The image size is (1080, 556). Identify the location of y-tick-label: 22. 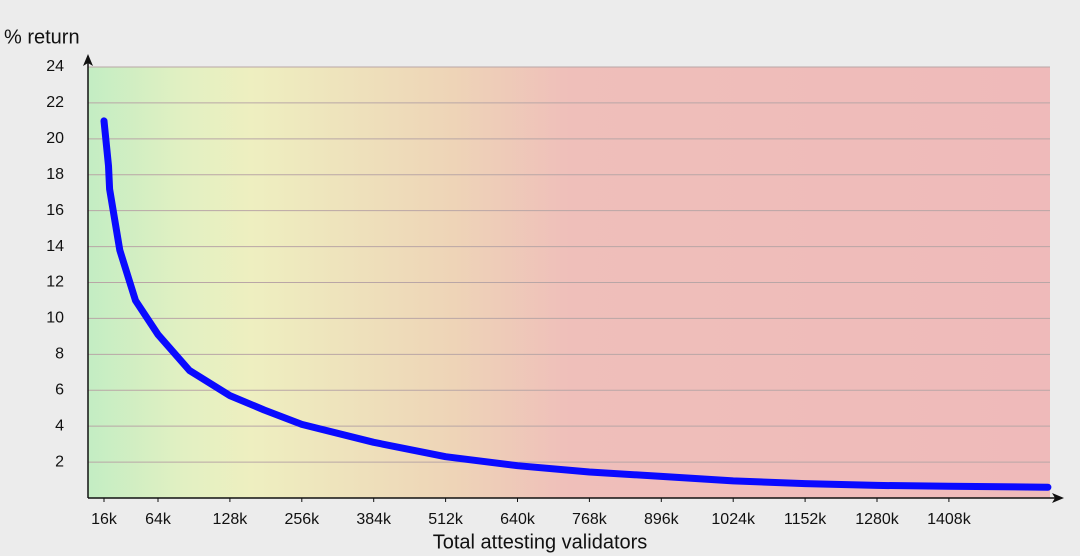
(55, 102).